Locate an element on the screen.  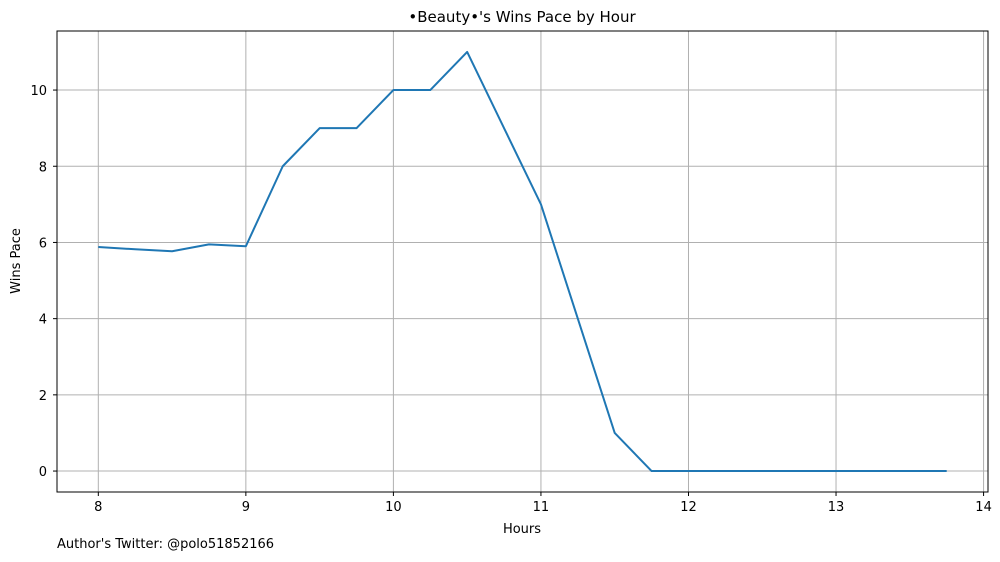
y-axis-label: Wins Pace is located at coordinates (16, 261).